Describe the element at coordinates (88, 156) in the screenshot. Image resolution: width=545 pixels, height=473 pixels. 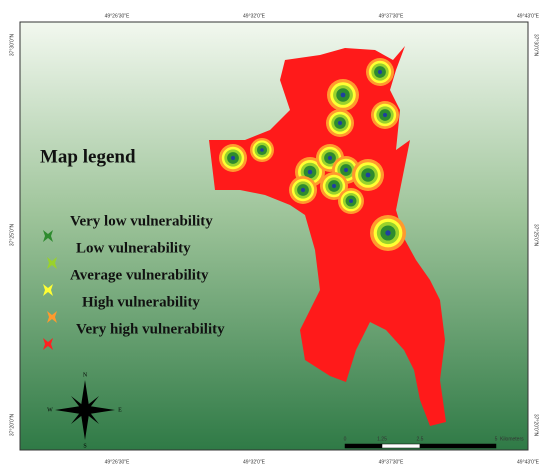
I see `legend-title: Map legend` at that location.